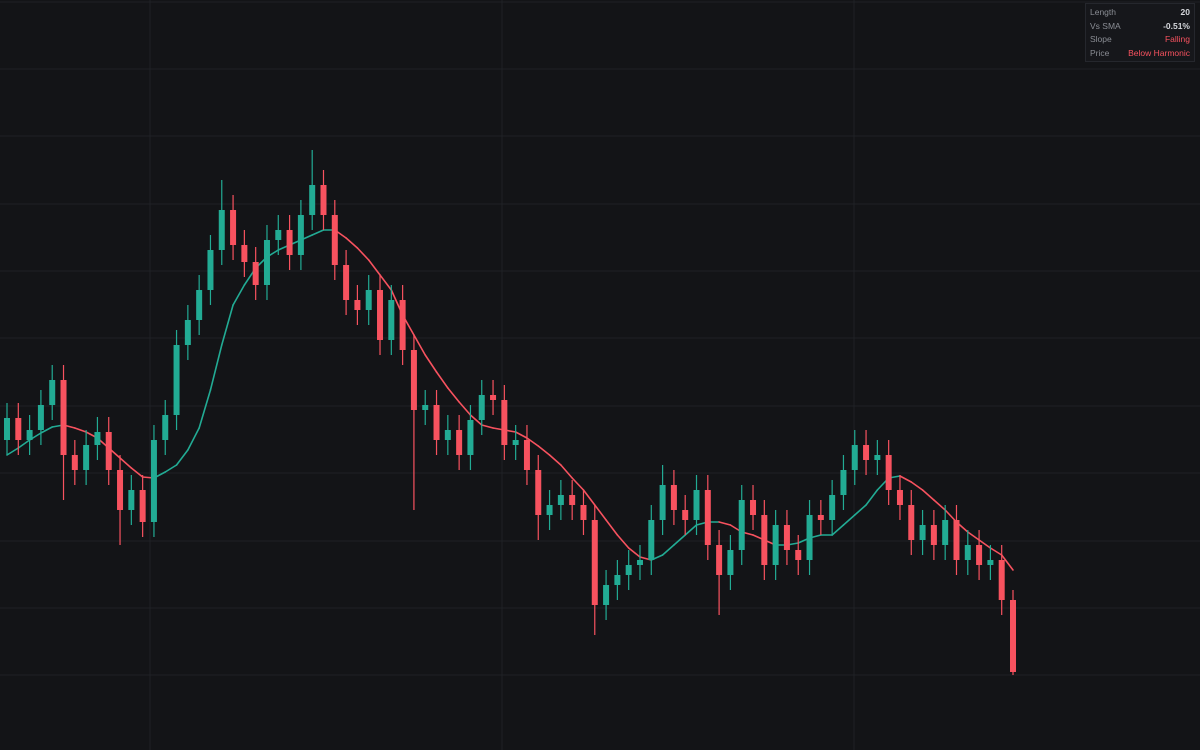  Describe the element at coordinates (1140, 40) in the screenshot. I see `info-row: Slope Falling` at that location.